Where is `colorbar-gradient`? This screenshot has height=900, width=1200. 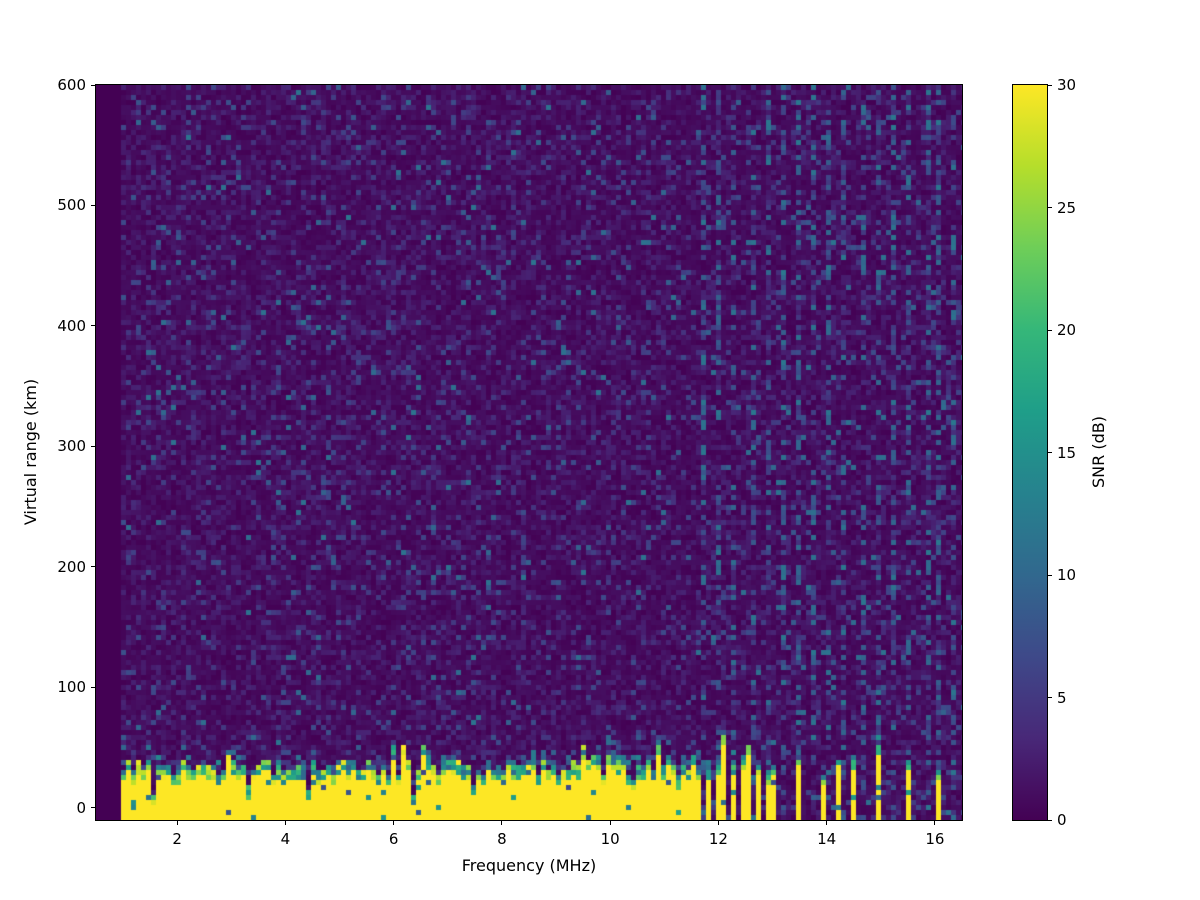
colorbar-gradient is located at coordinates (1030, 452).